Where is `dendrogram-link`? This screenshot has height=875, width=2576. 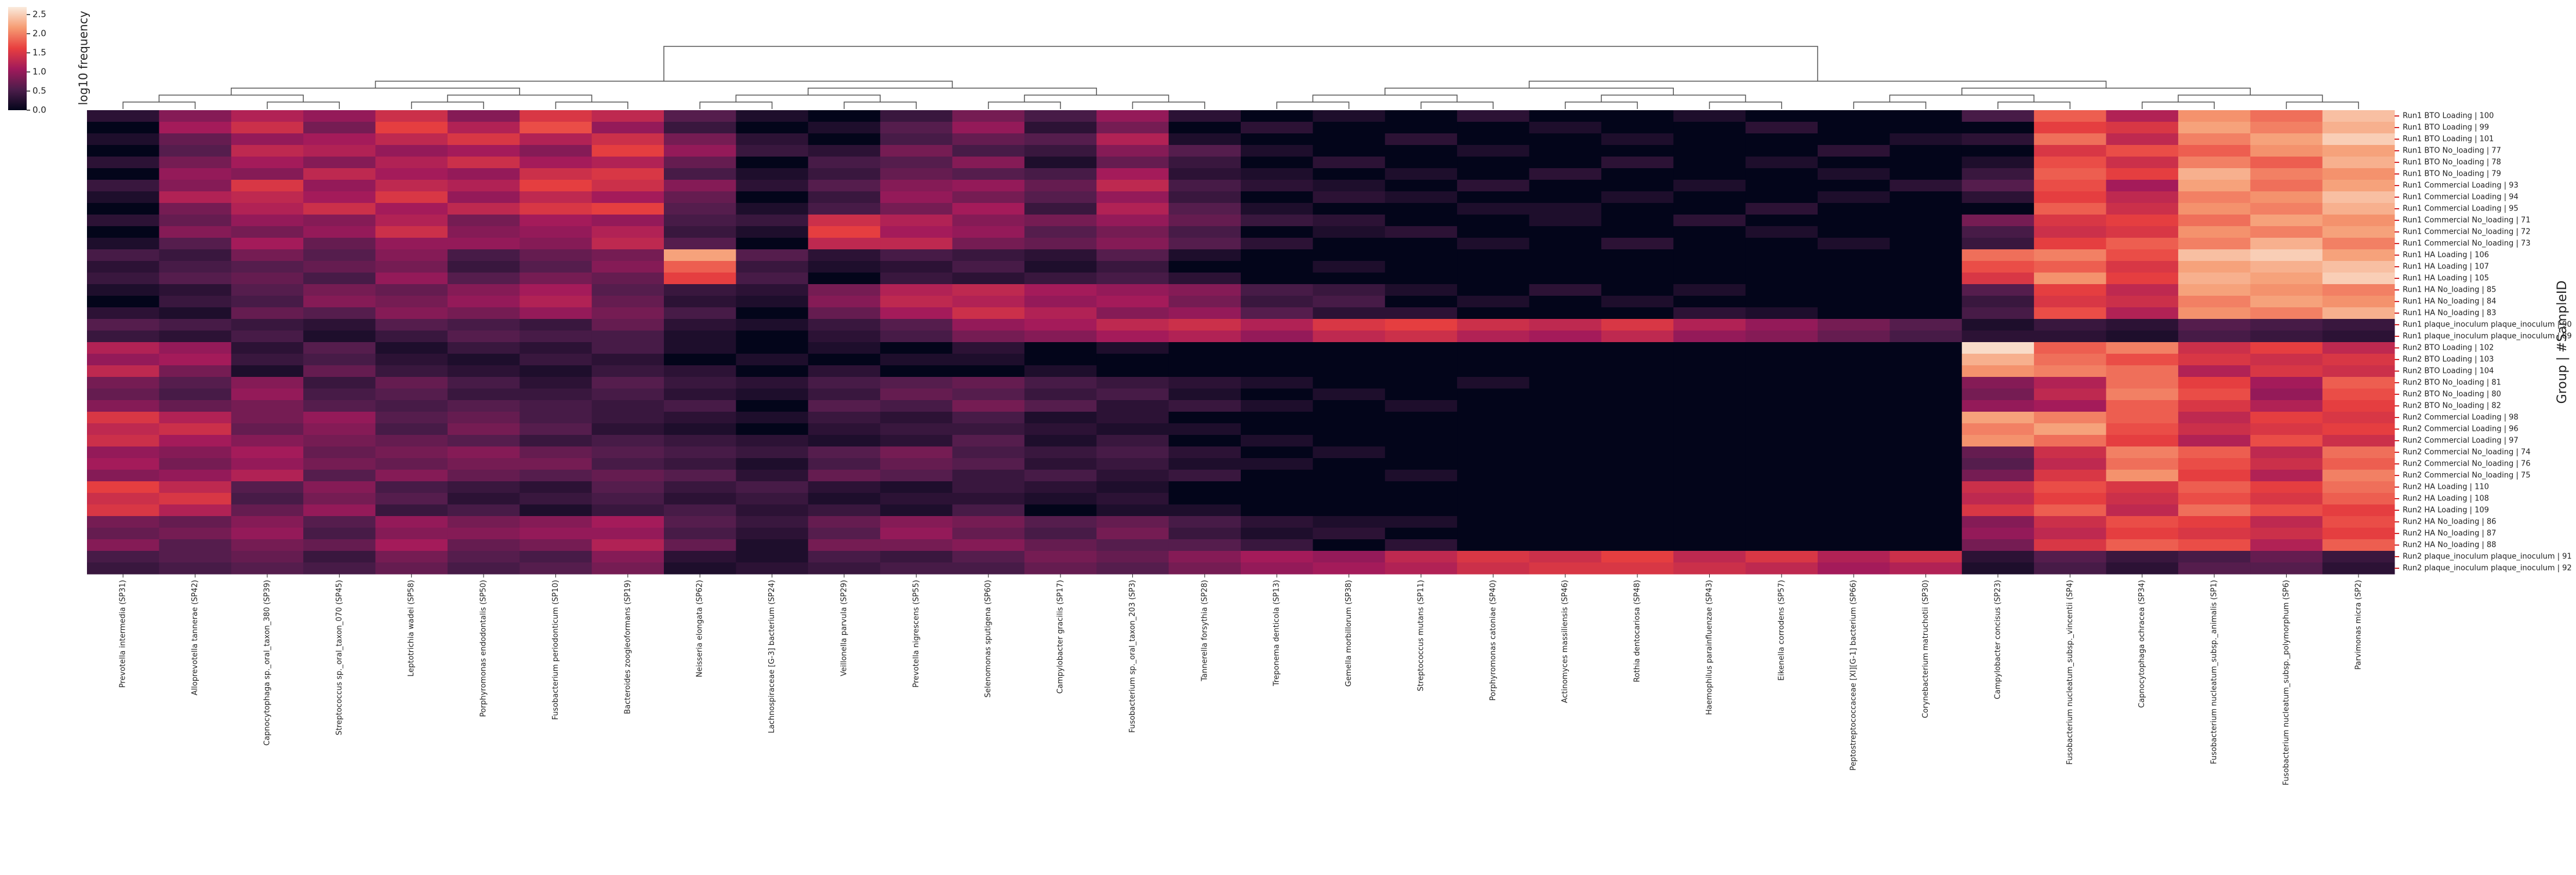
dendrogram-link is located at coordinates (1529, 91).